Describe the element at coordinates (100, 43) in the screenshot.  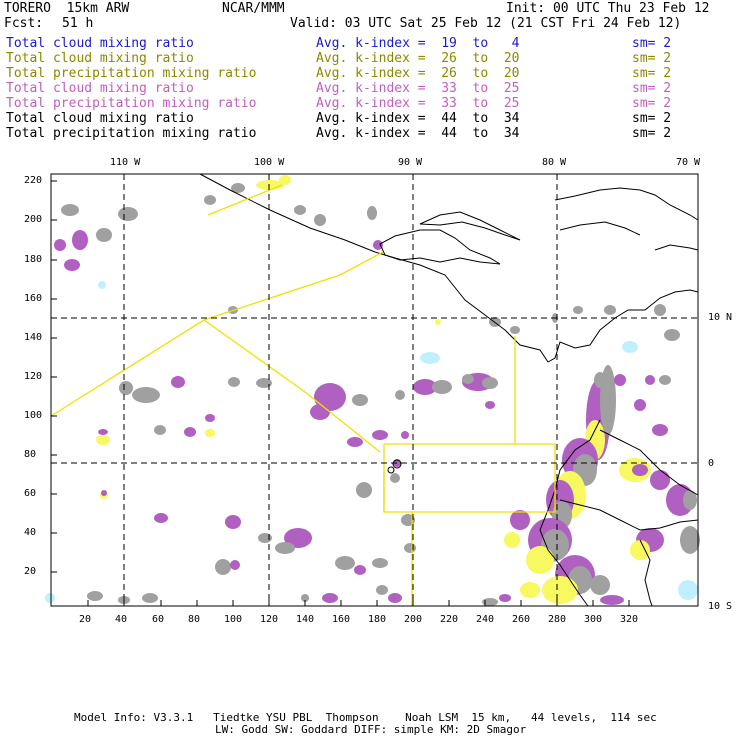
I see `legend-field-0: Total cloud mixing ratio` at that location.